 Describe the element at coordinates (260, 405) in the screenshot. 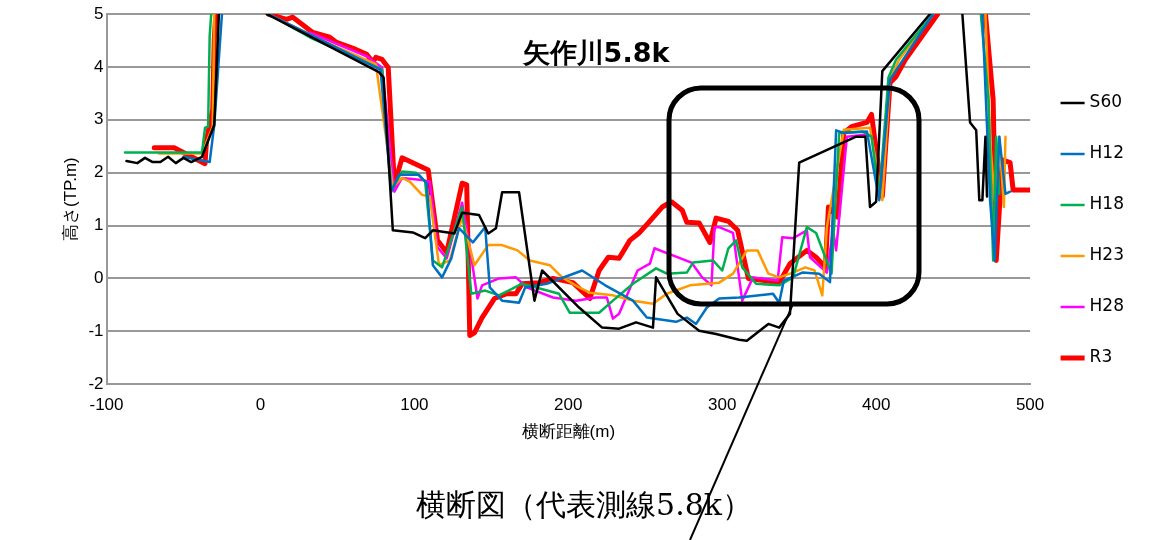

I see `x-tick-label: 0` at that location.